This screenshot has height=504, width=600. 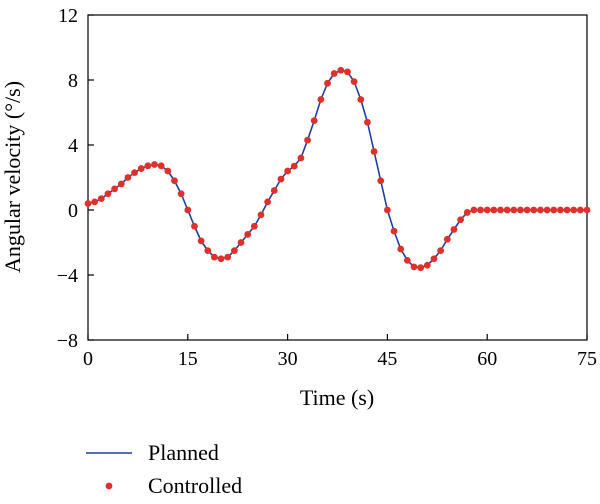 What do you see at coordinates (12, 177) in the screenshot?
I see `y-axis-title: Angular velocity (°/s)` at bounding box center [12, 177].